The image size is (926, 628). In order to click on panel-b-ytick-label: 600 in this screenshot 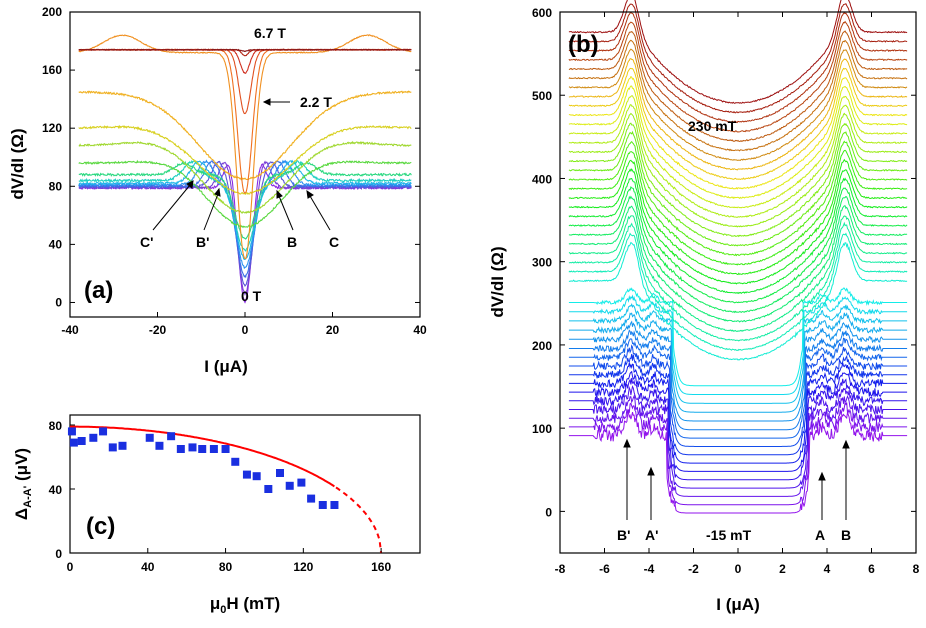, I will do `click(542, 13)`.